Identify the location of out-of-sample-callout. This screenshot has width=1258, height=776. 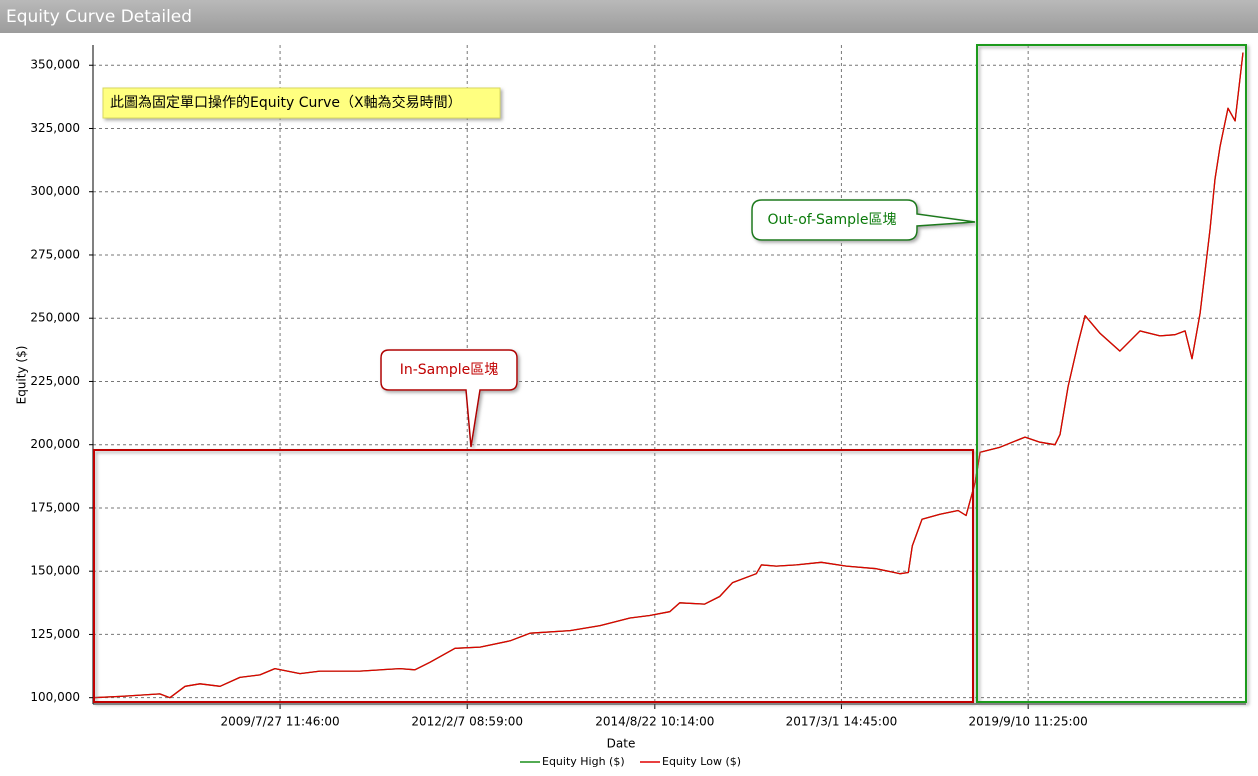
(863, 220).